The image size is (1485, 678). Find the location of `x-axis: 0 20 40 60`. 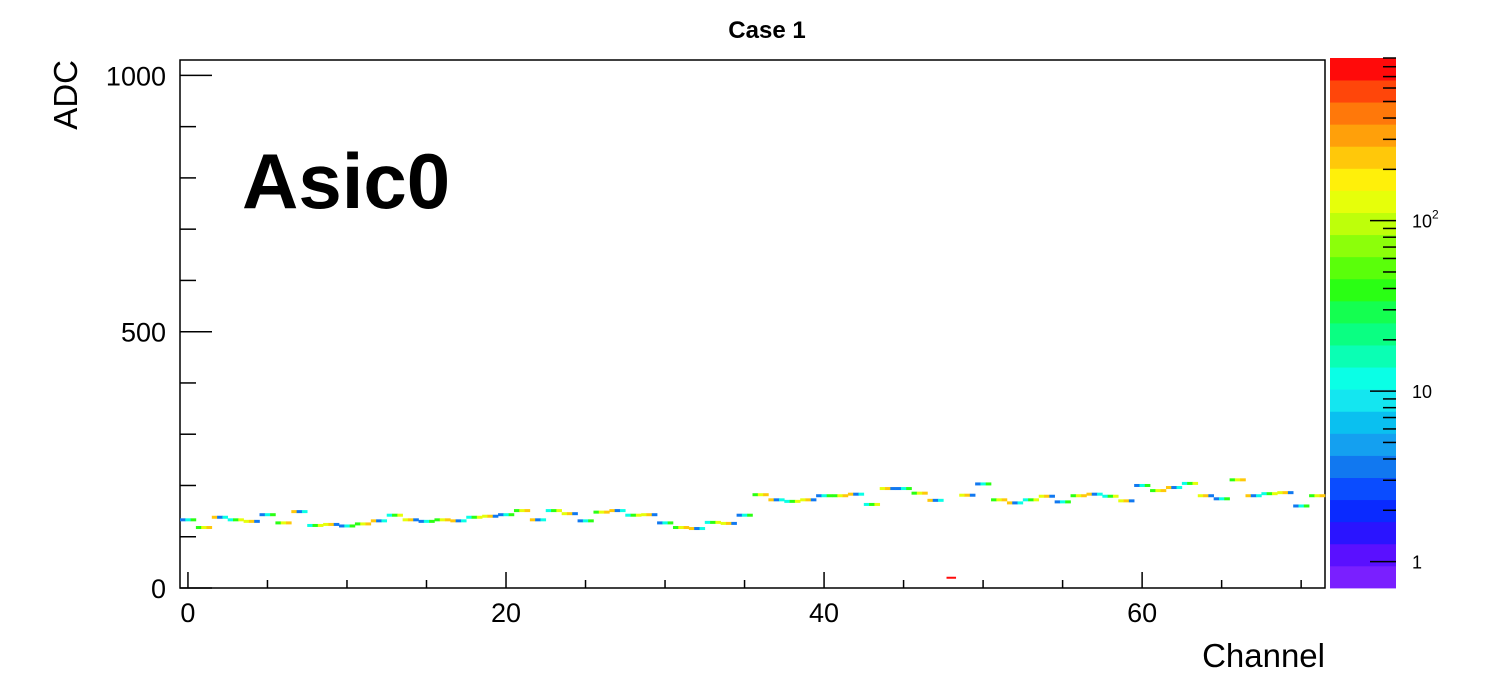

x-axis: 0 20 40 60 is located at coordinates (741, 600).